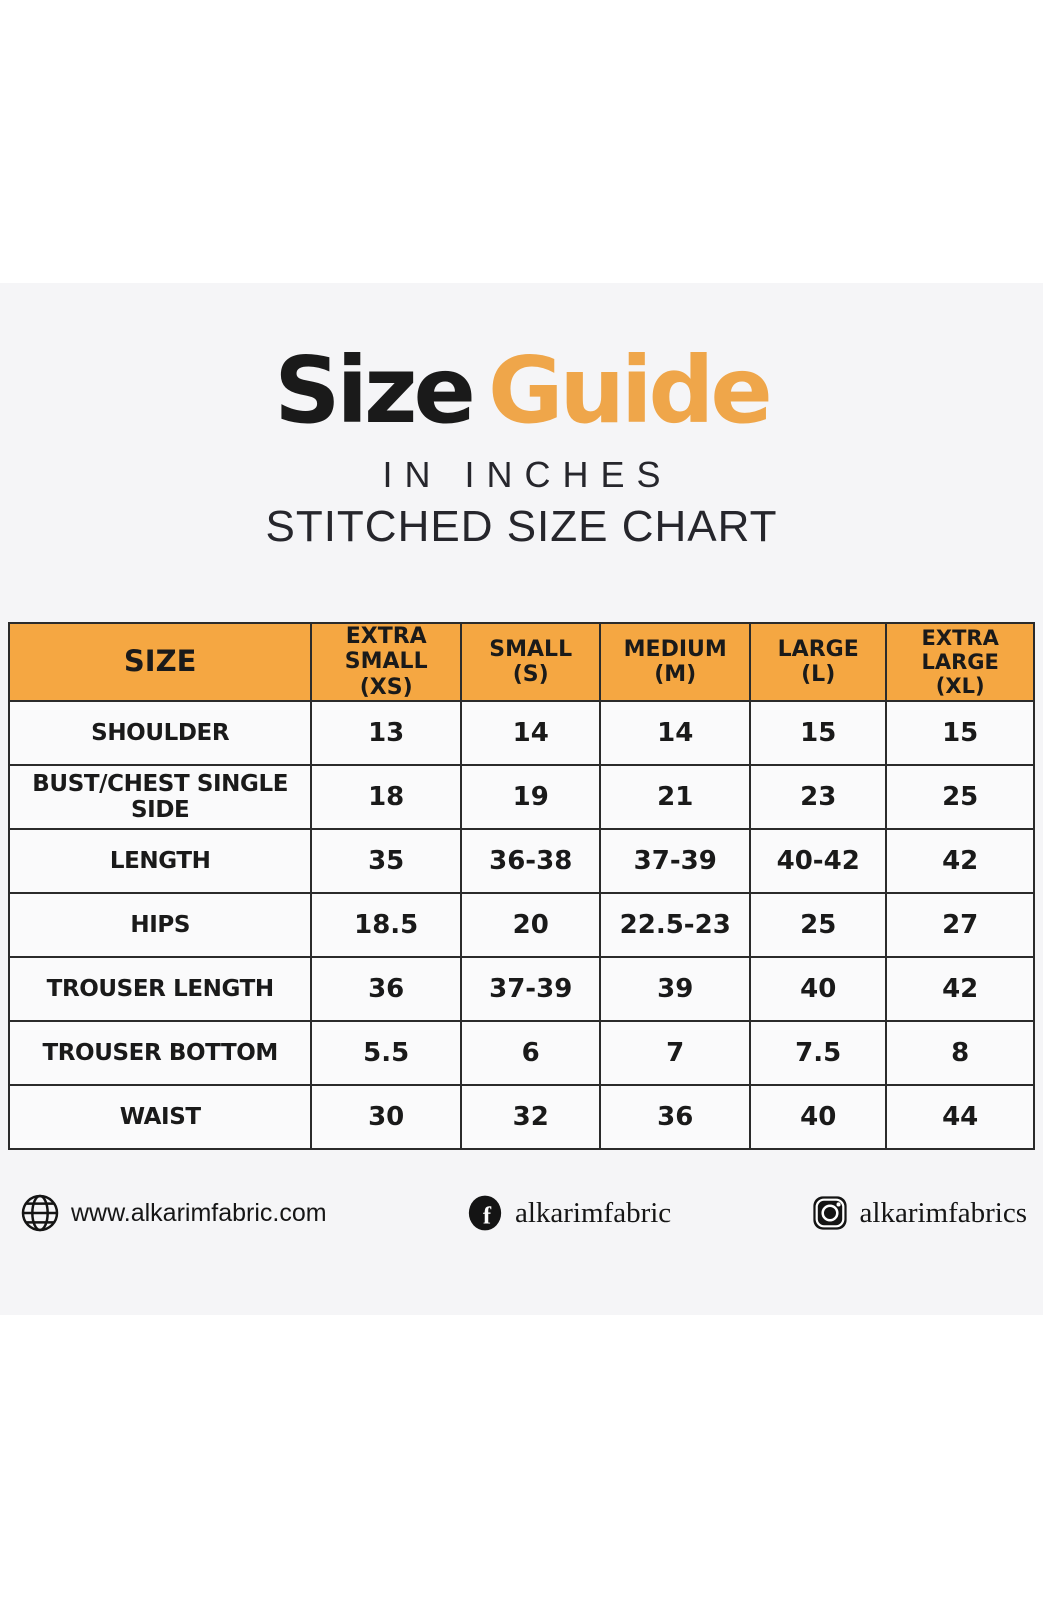 The image size is (1043, 1600). I want to click on row-label: TROUSER LENGTH, so click(160, 988).